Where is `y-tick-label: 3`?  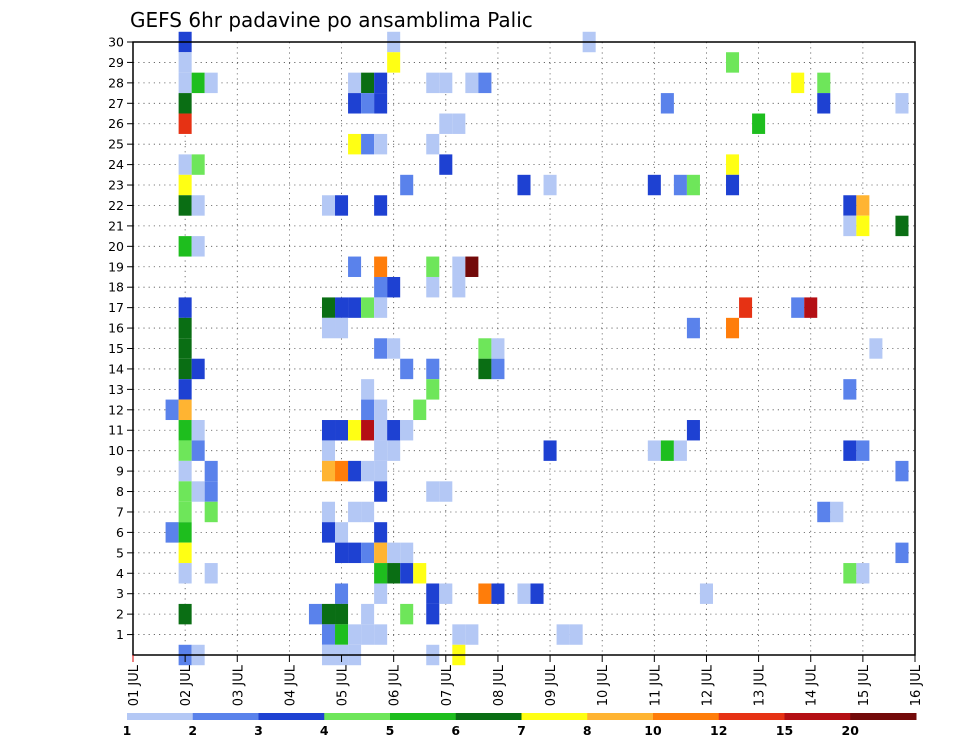
y-tick-label: 3 is located at coordinates (120, 593).